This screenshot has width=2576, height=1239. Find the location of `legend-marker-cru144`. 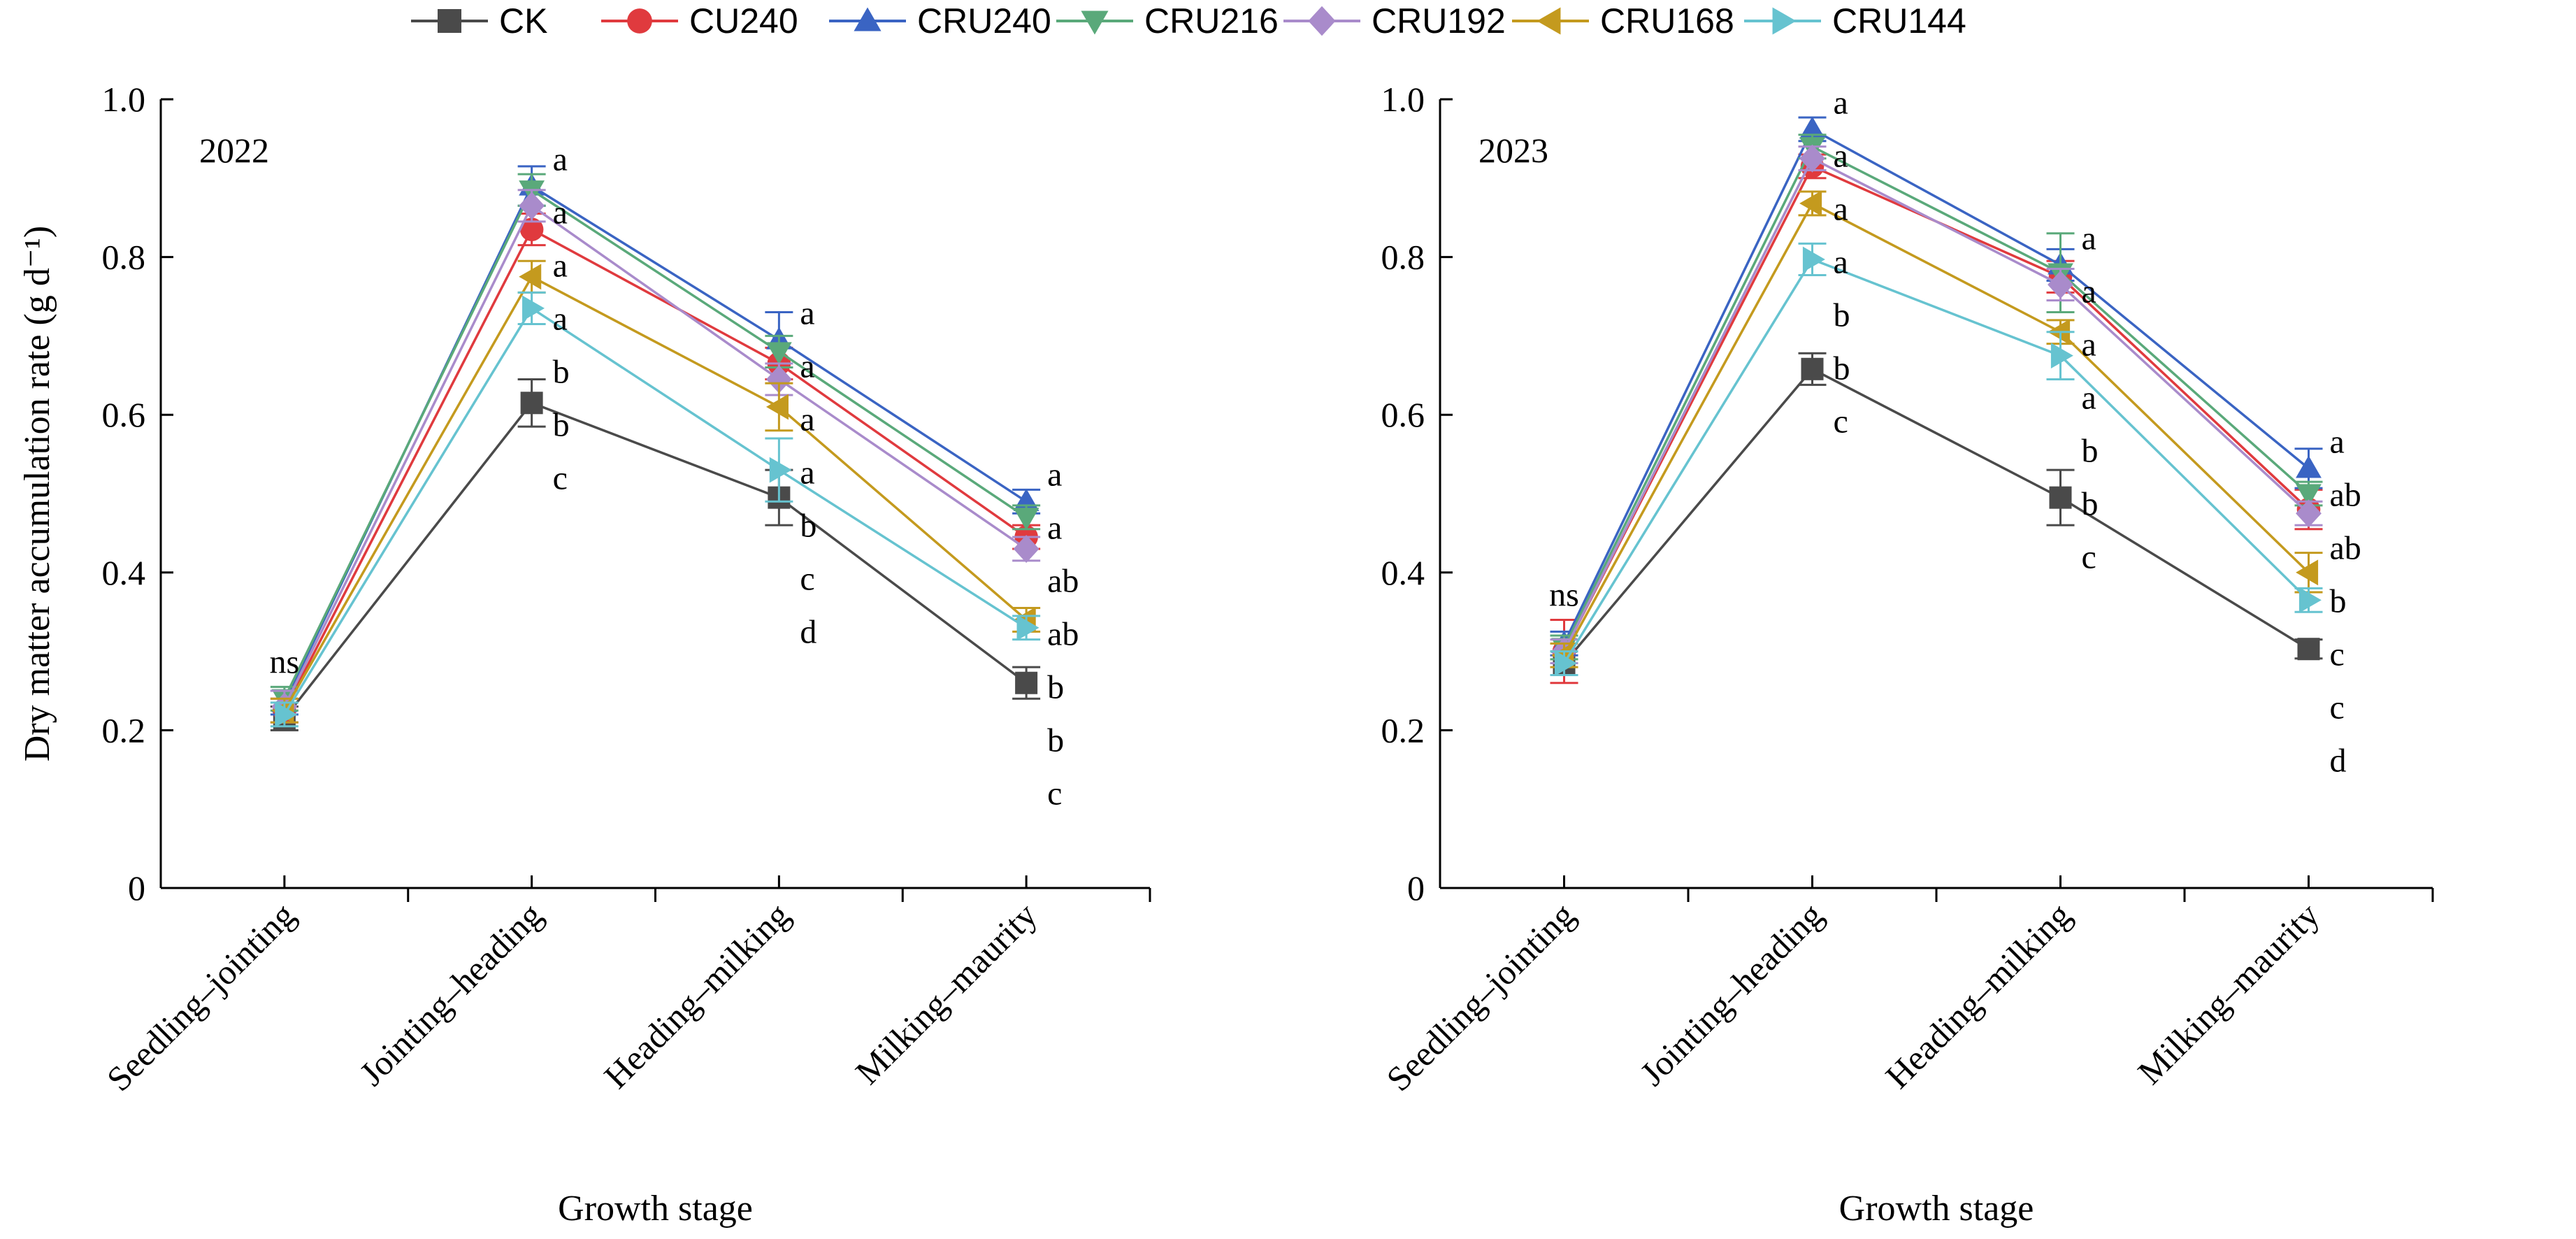

legend-marker-cru144 is located at coordinates (1784, 21).